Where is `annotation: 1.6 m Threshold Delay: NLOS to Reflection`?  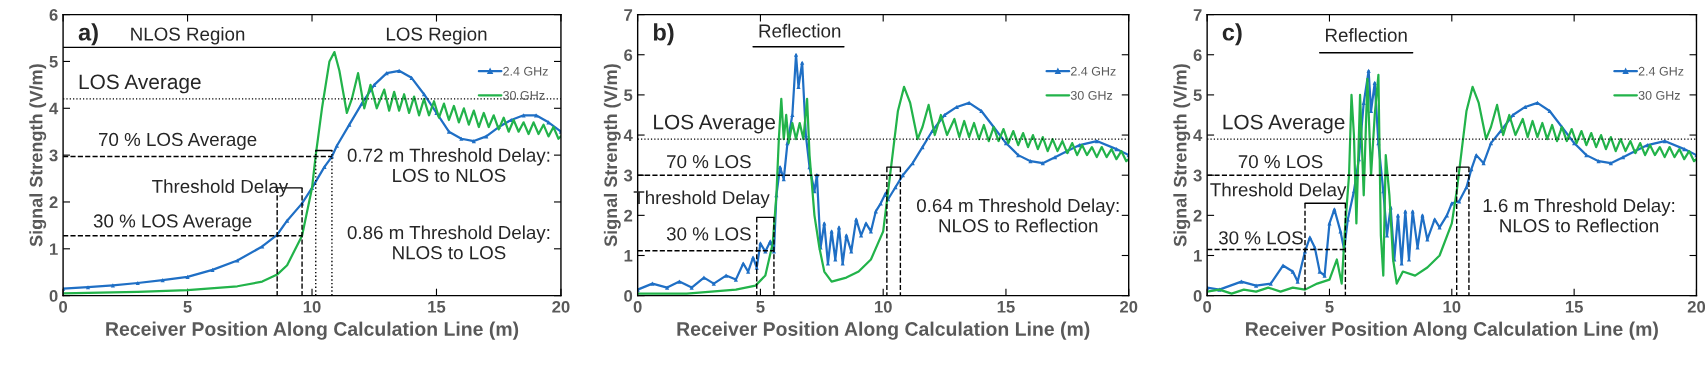
annotation: 1.6 m Threshold Delay: NLOS to Reflection is located at coordinates (1579, 215).